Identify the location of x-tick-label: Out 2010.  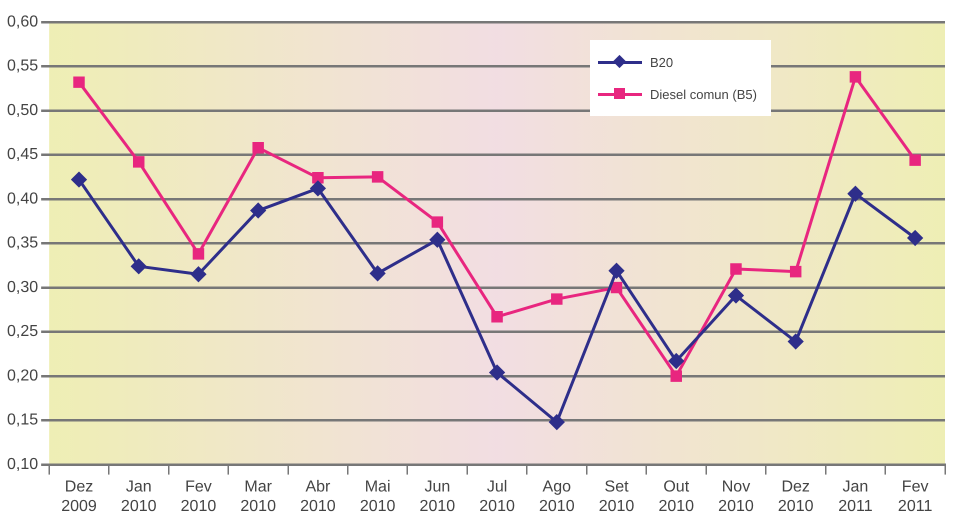
(676, 496).